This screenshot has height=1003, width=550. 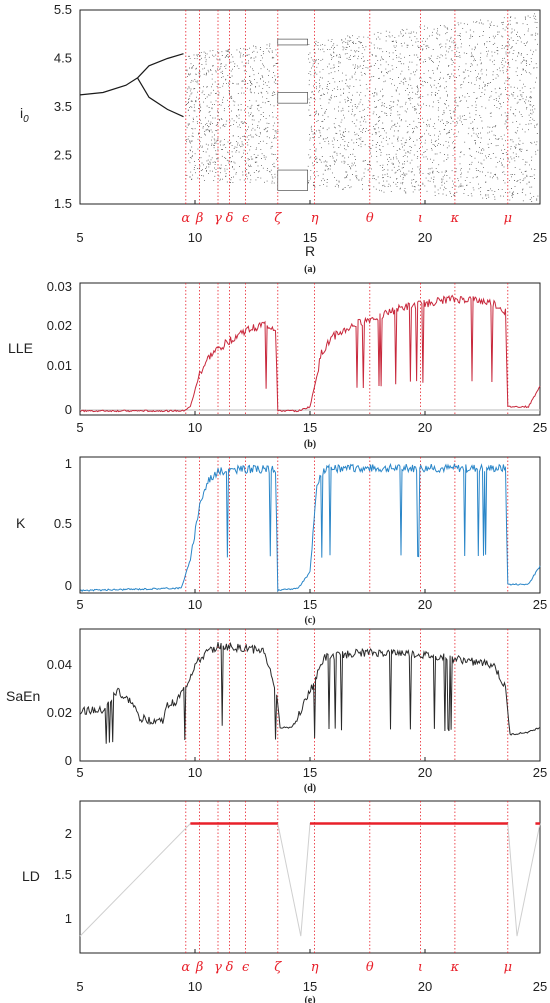 What do you see at coordinates (309, 999) in the screenshot?
I see `panel-caption: (e)` at bounding box center [309, 999].